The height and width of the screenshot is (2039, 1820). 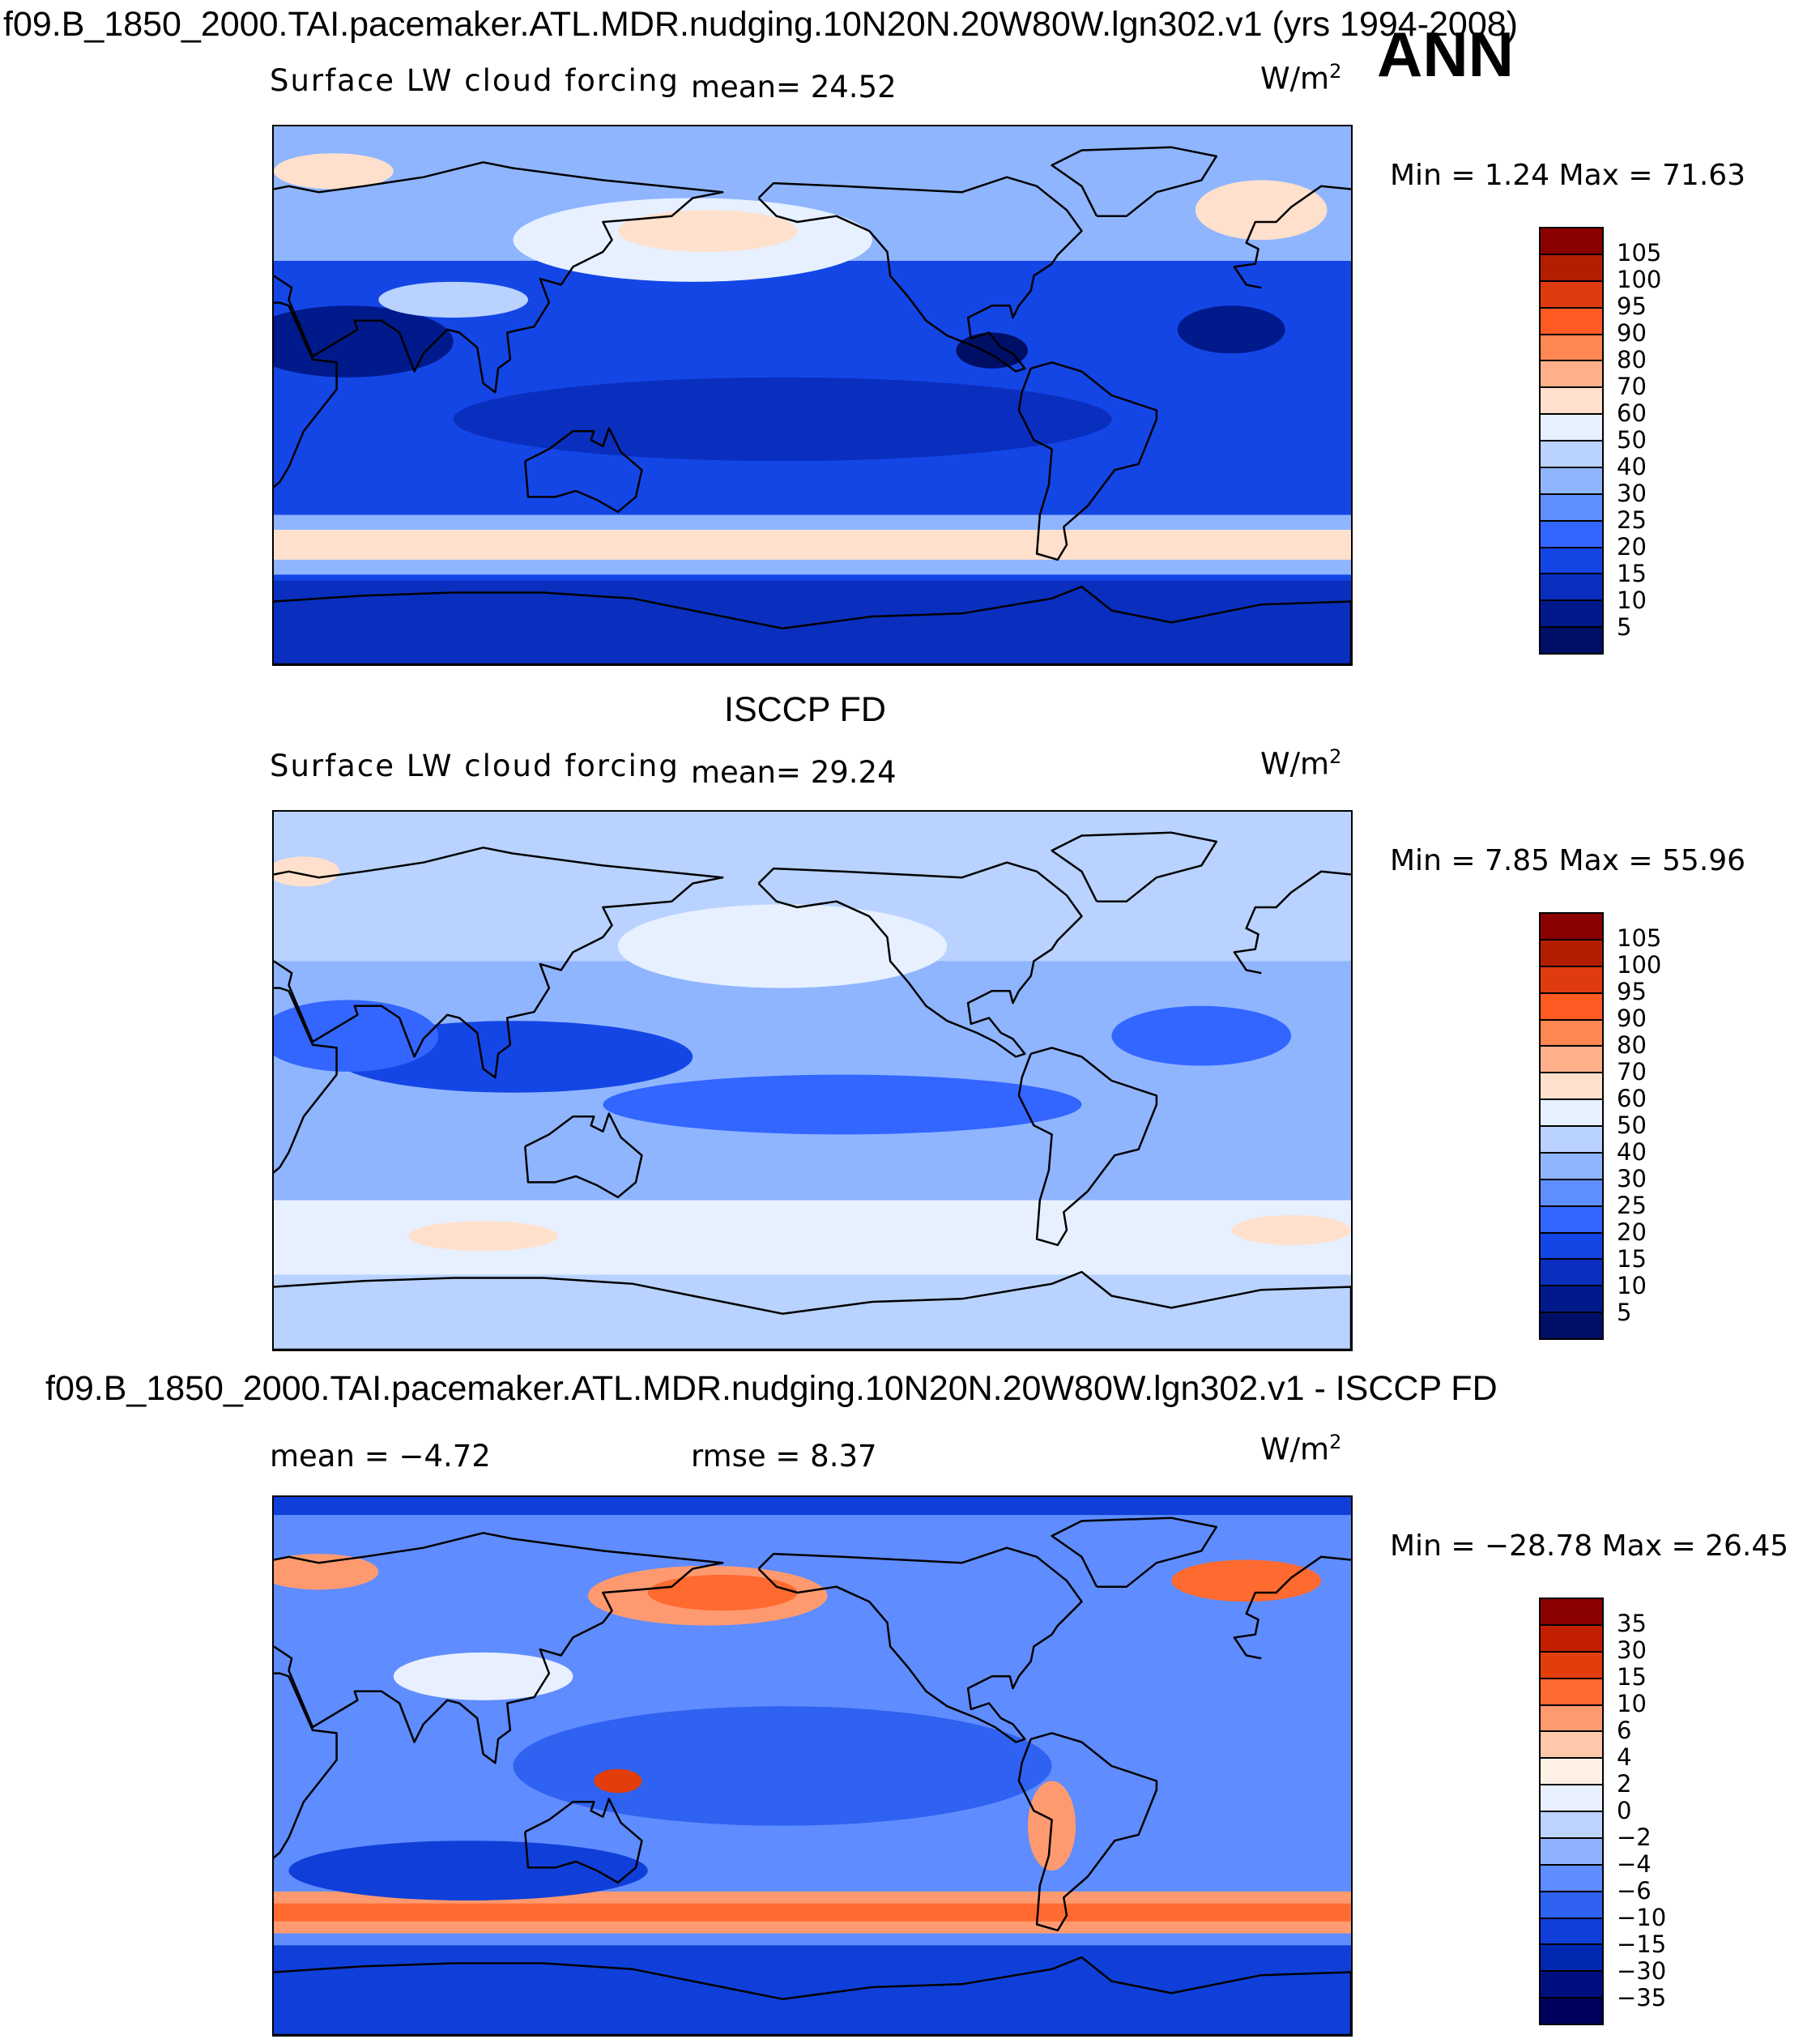 I want to click on panel-min-max: Min = 7.85 Max = 55.96, so click(x=1568, y=860).